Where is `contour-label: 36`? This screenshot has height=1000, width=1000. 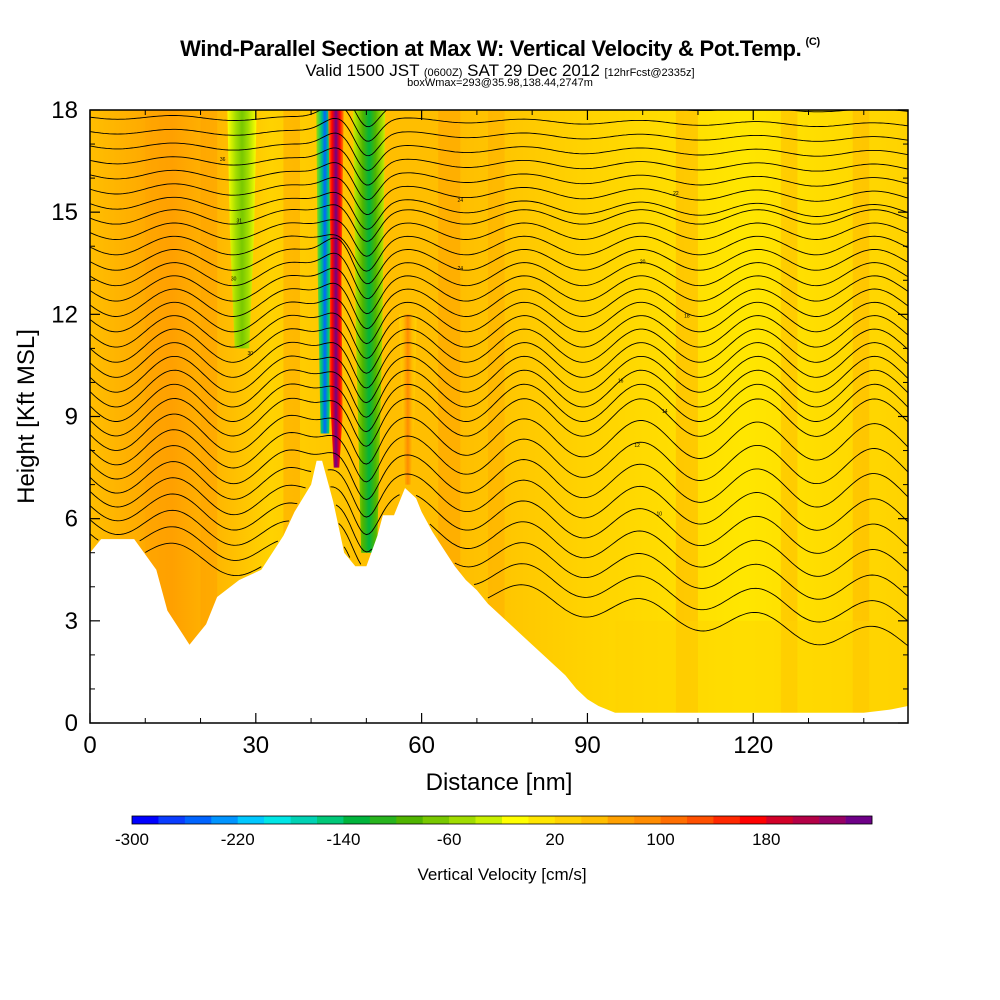 contour-label: 36 is located at coordinates (223, 160).